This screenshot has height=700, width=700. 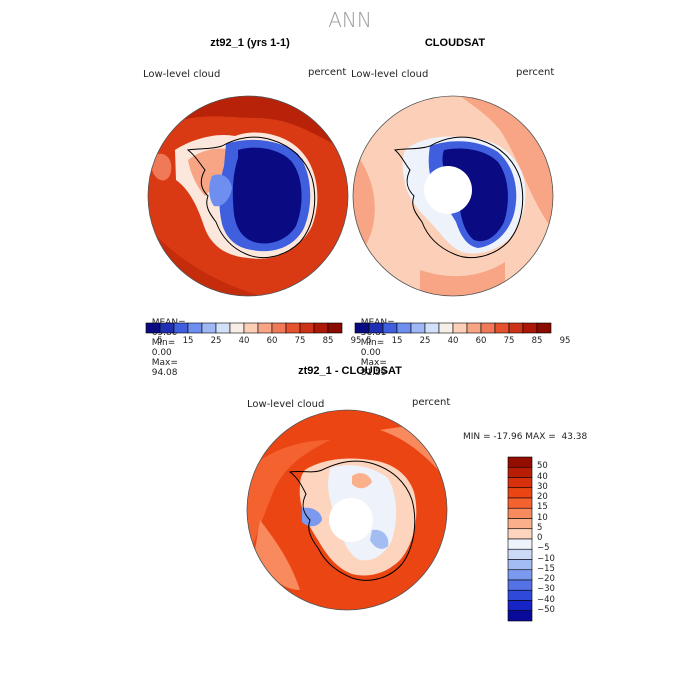 What do you see at coordinates (546, 609) in the screenshot?
I see `colorbar-tick-label: −50` at bounding box center [546, 609].